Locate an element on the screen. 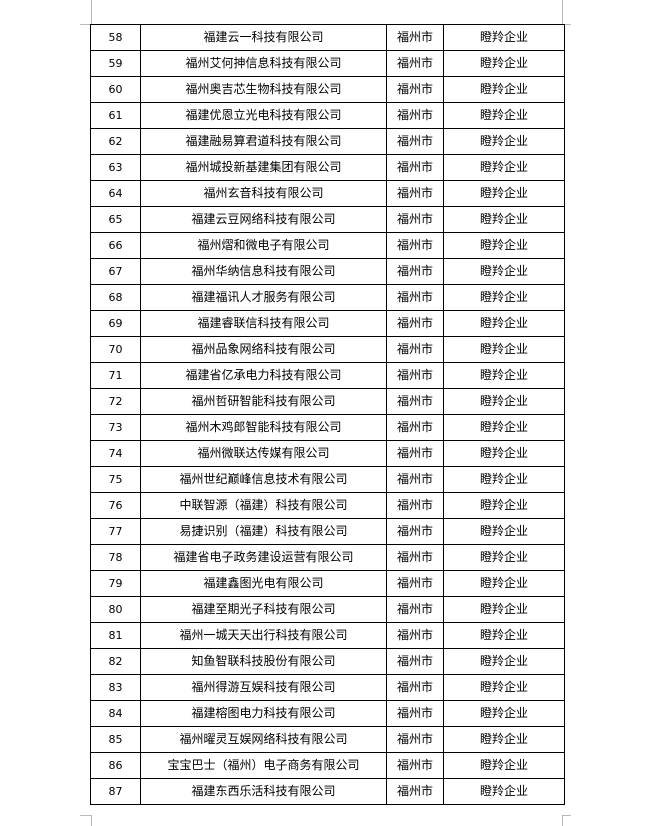 The width and height of the screenshot is (650, 826). table-row: 65 福建云豆网络科技有限公司 福州市 瞪羚企业 is located at coordinates (327, 219).